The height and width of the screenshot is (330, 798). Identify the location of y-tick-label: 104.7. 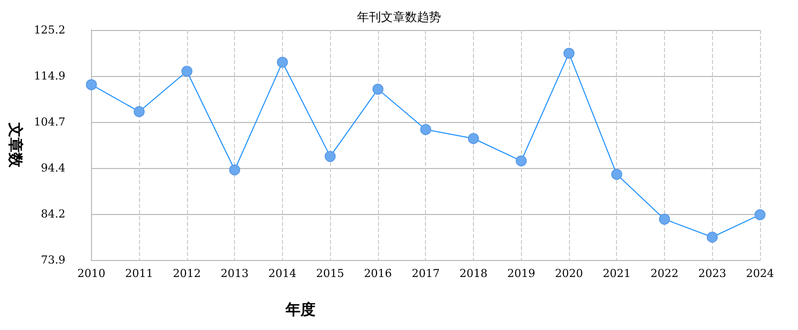
(50, 121).